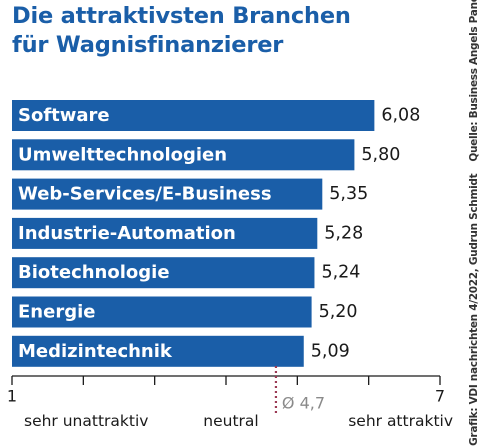 This screenshot has height=446, width=490. What do you see at coordinates (340, 273) in the screenshot?
I see `value-label-biotechnologie: 5,24` at bounding box center [340, 273].